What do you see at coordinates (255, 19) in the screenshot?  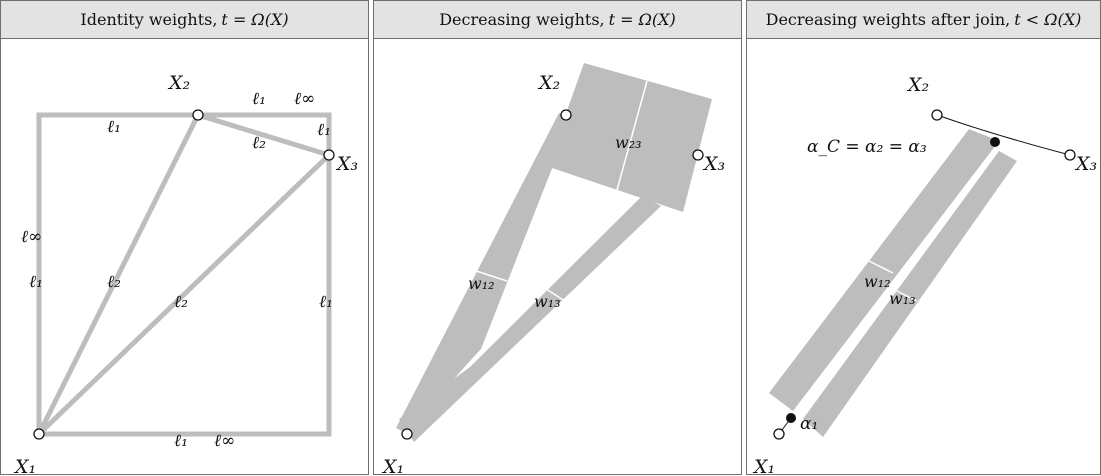 I see `panel-1-title-math: t = Ω(X)` at bounding box center [255, 19].